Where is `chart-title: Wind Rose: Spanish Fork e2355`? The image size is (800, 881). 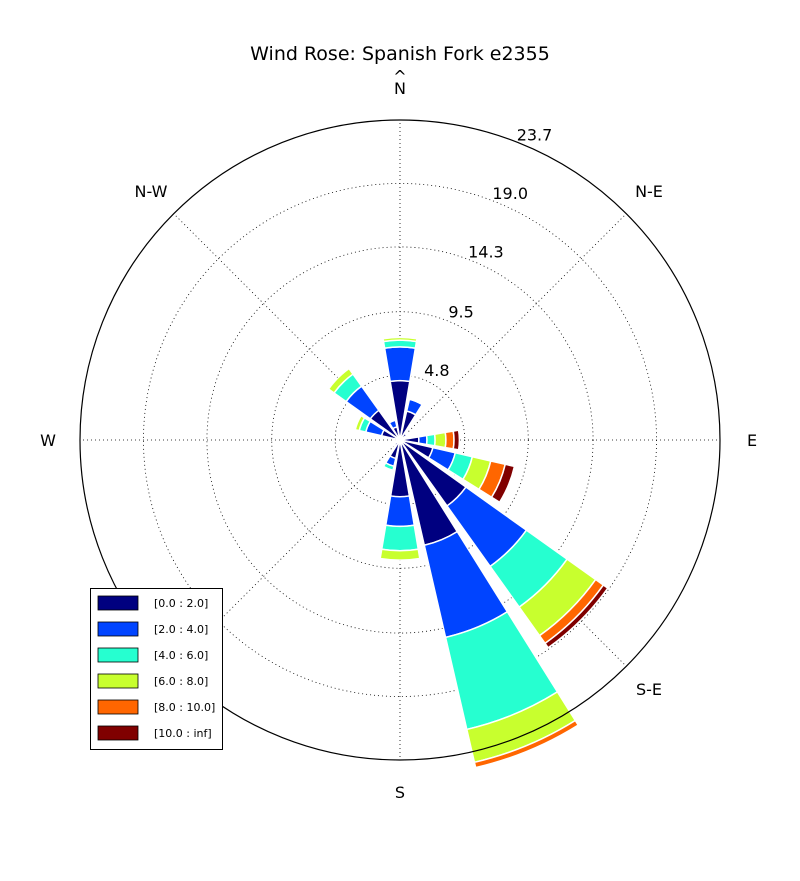
chart-title: Wind Rose: Spanish Fork e2355 is located at coordinates (400, 54).